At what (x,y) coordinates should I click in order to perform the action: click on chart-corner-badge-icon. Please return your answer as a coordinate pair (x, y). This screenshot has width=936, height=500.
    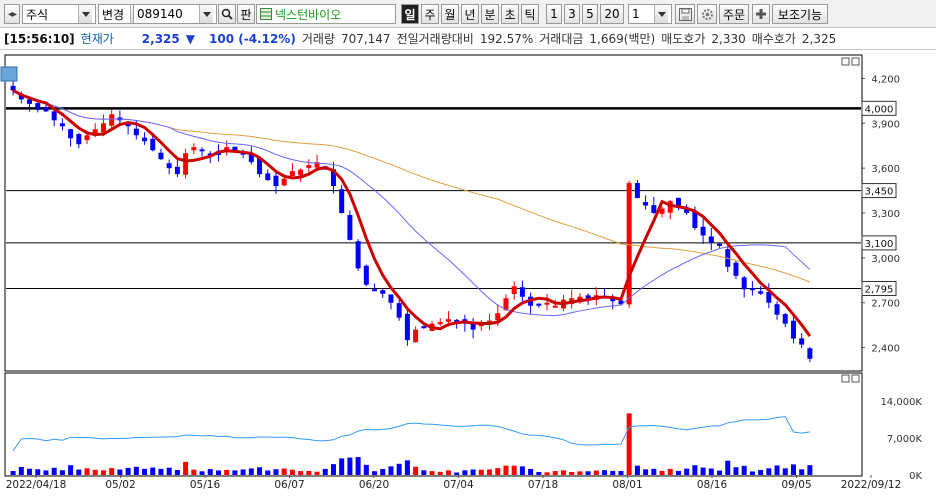
    Looking at the image, I should click on (9, 74).